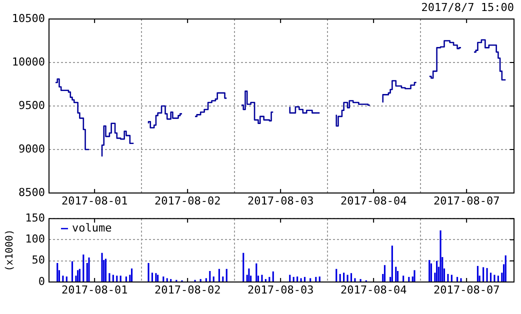 This screenshot has height=314, width=521. What do you see at coordinates (31, 149) in the screenshot?
I see `y-tick-label: 9000` at bounding box center [31, 149].